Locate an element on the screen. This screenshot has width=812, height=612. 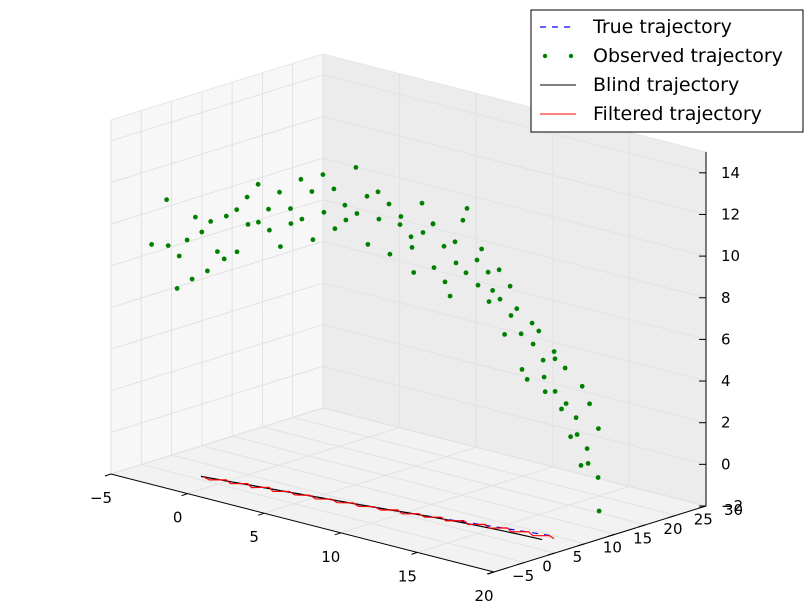
legend-label-filtered: Filtered trajectory is located at coordinates (677, 114).